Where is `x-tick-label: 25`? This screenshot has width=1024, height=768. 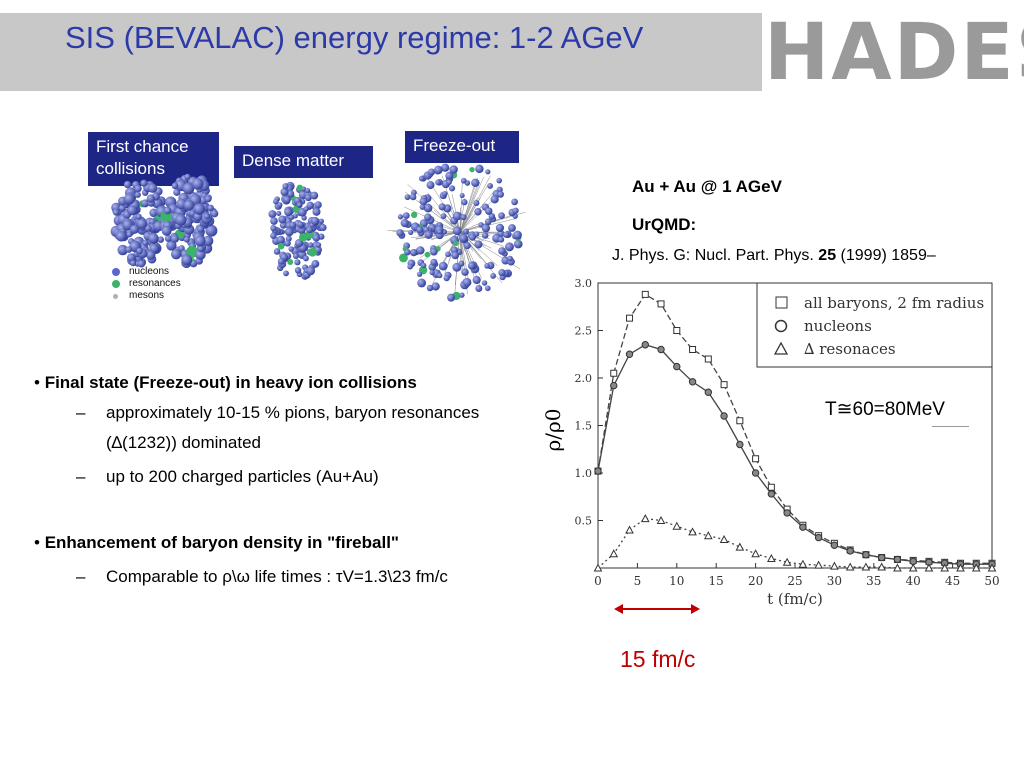
x-tick-label: 25 is located at coordinates (794, 581).